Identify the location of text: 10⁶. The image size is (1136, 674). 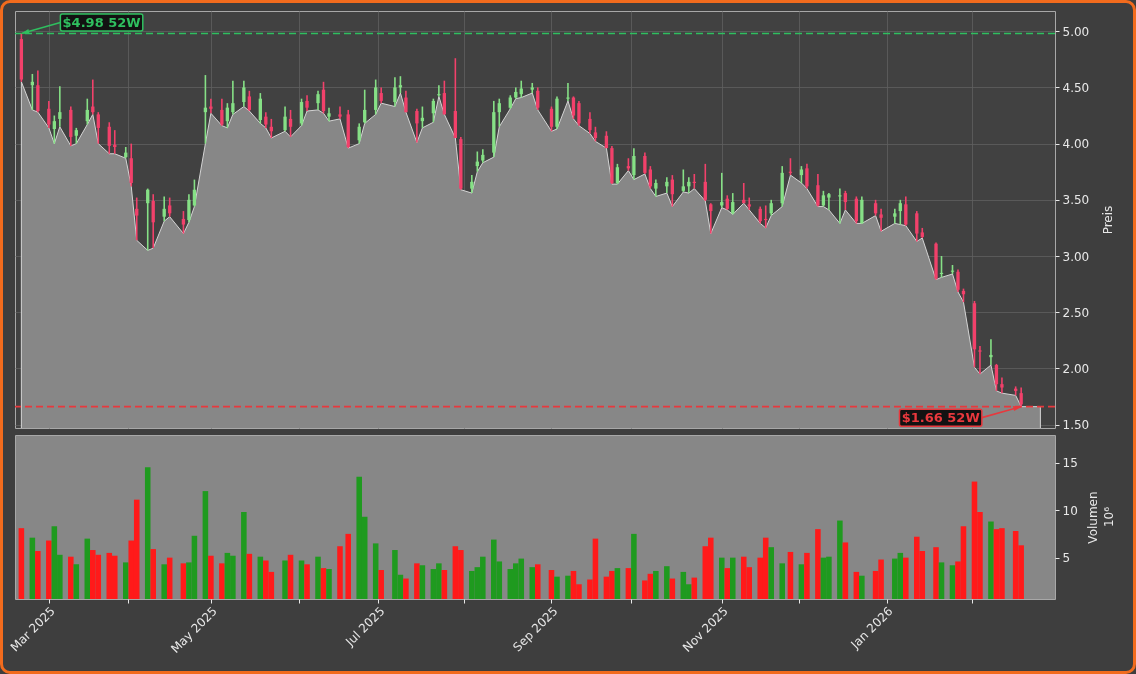
(1108, 516).